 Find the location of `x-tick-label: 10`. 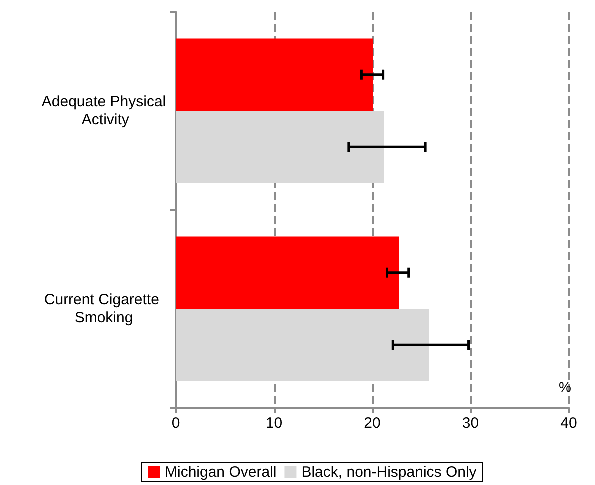

x-tick-label: 10 is located at coordinates (274, 423).